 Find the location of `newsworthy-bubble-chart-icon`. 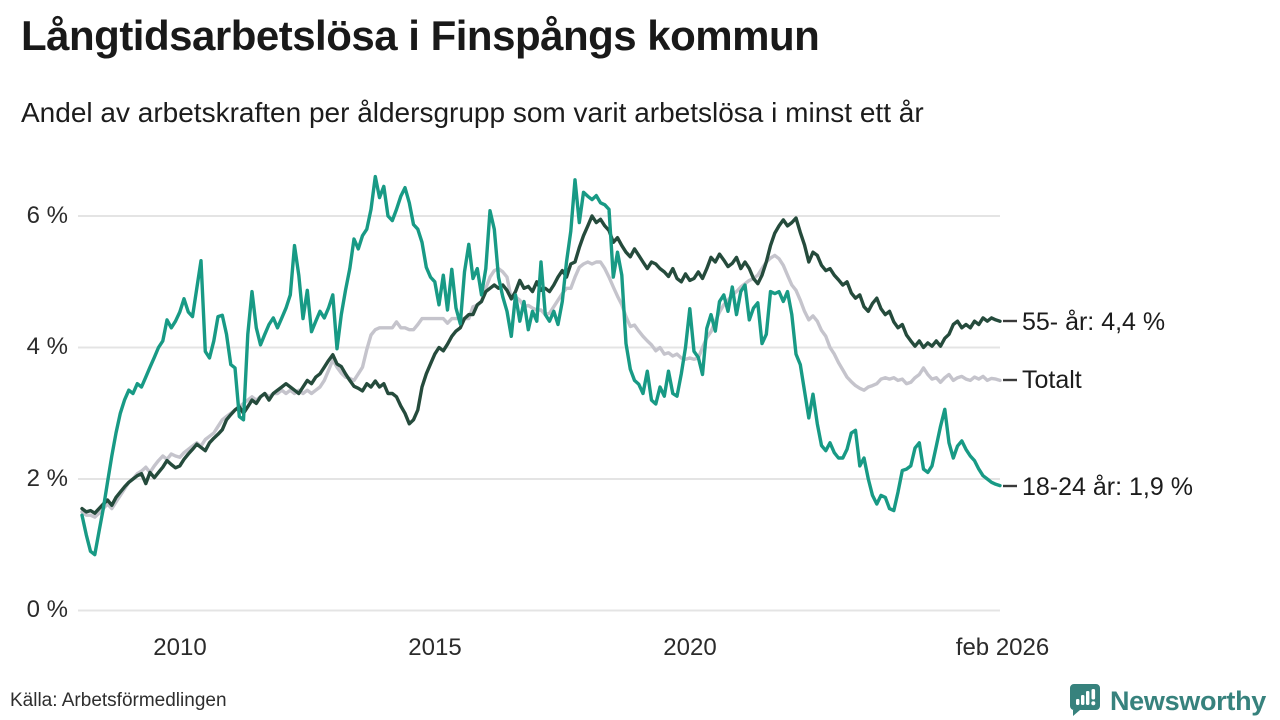

newsworthy-bubble-chart-icon is located at coordinates (1085, 701).